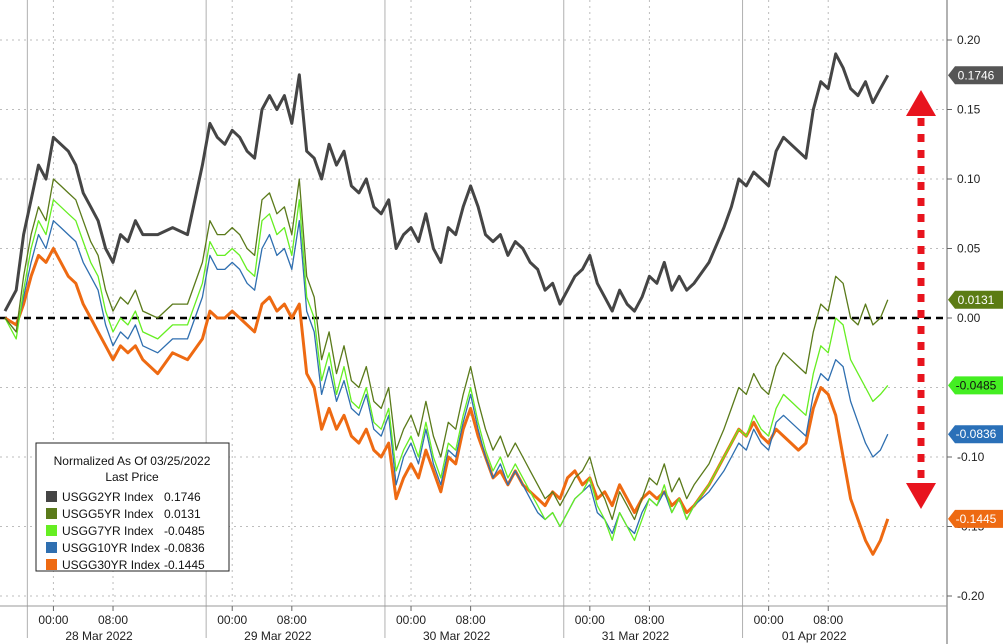  What do you see at coordinates (51, 513) in the screenshot?
I see `legend-swatch-usgg5yr` at bounding box center [51, 513].